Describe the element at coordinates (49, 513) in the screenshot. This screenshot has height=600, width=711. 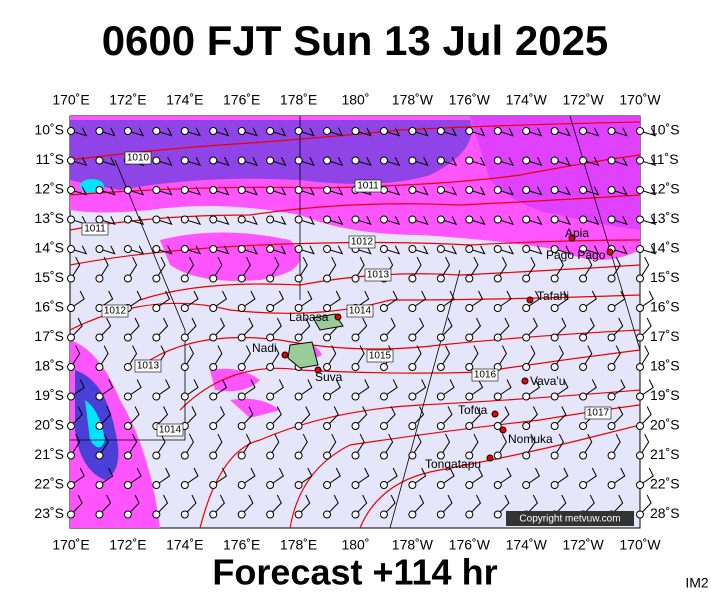
I see `lat-label: 23˚S` at that location.